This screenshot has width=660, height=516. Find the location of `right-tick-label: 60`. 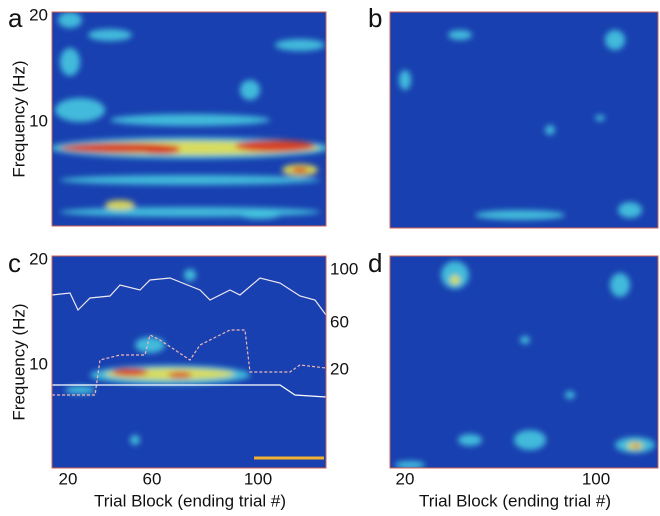

right-tick-label: 60 is located at coordinates (339, 321).